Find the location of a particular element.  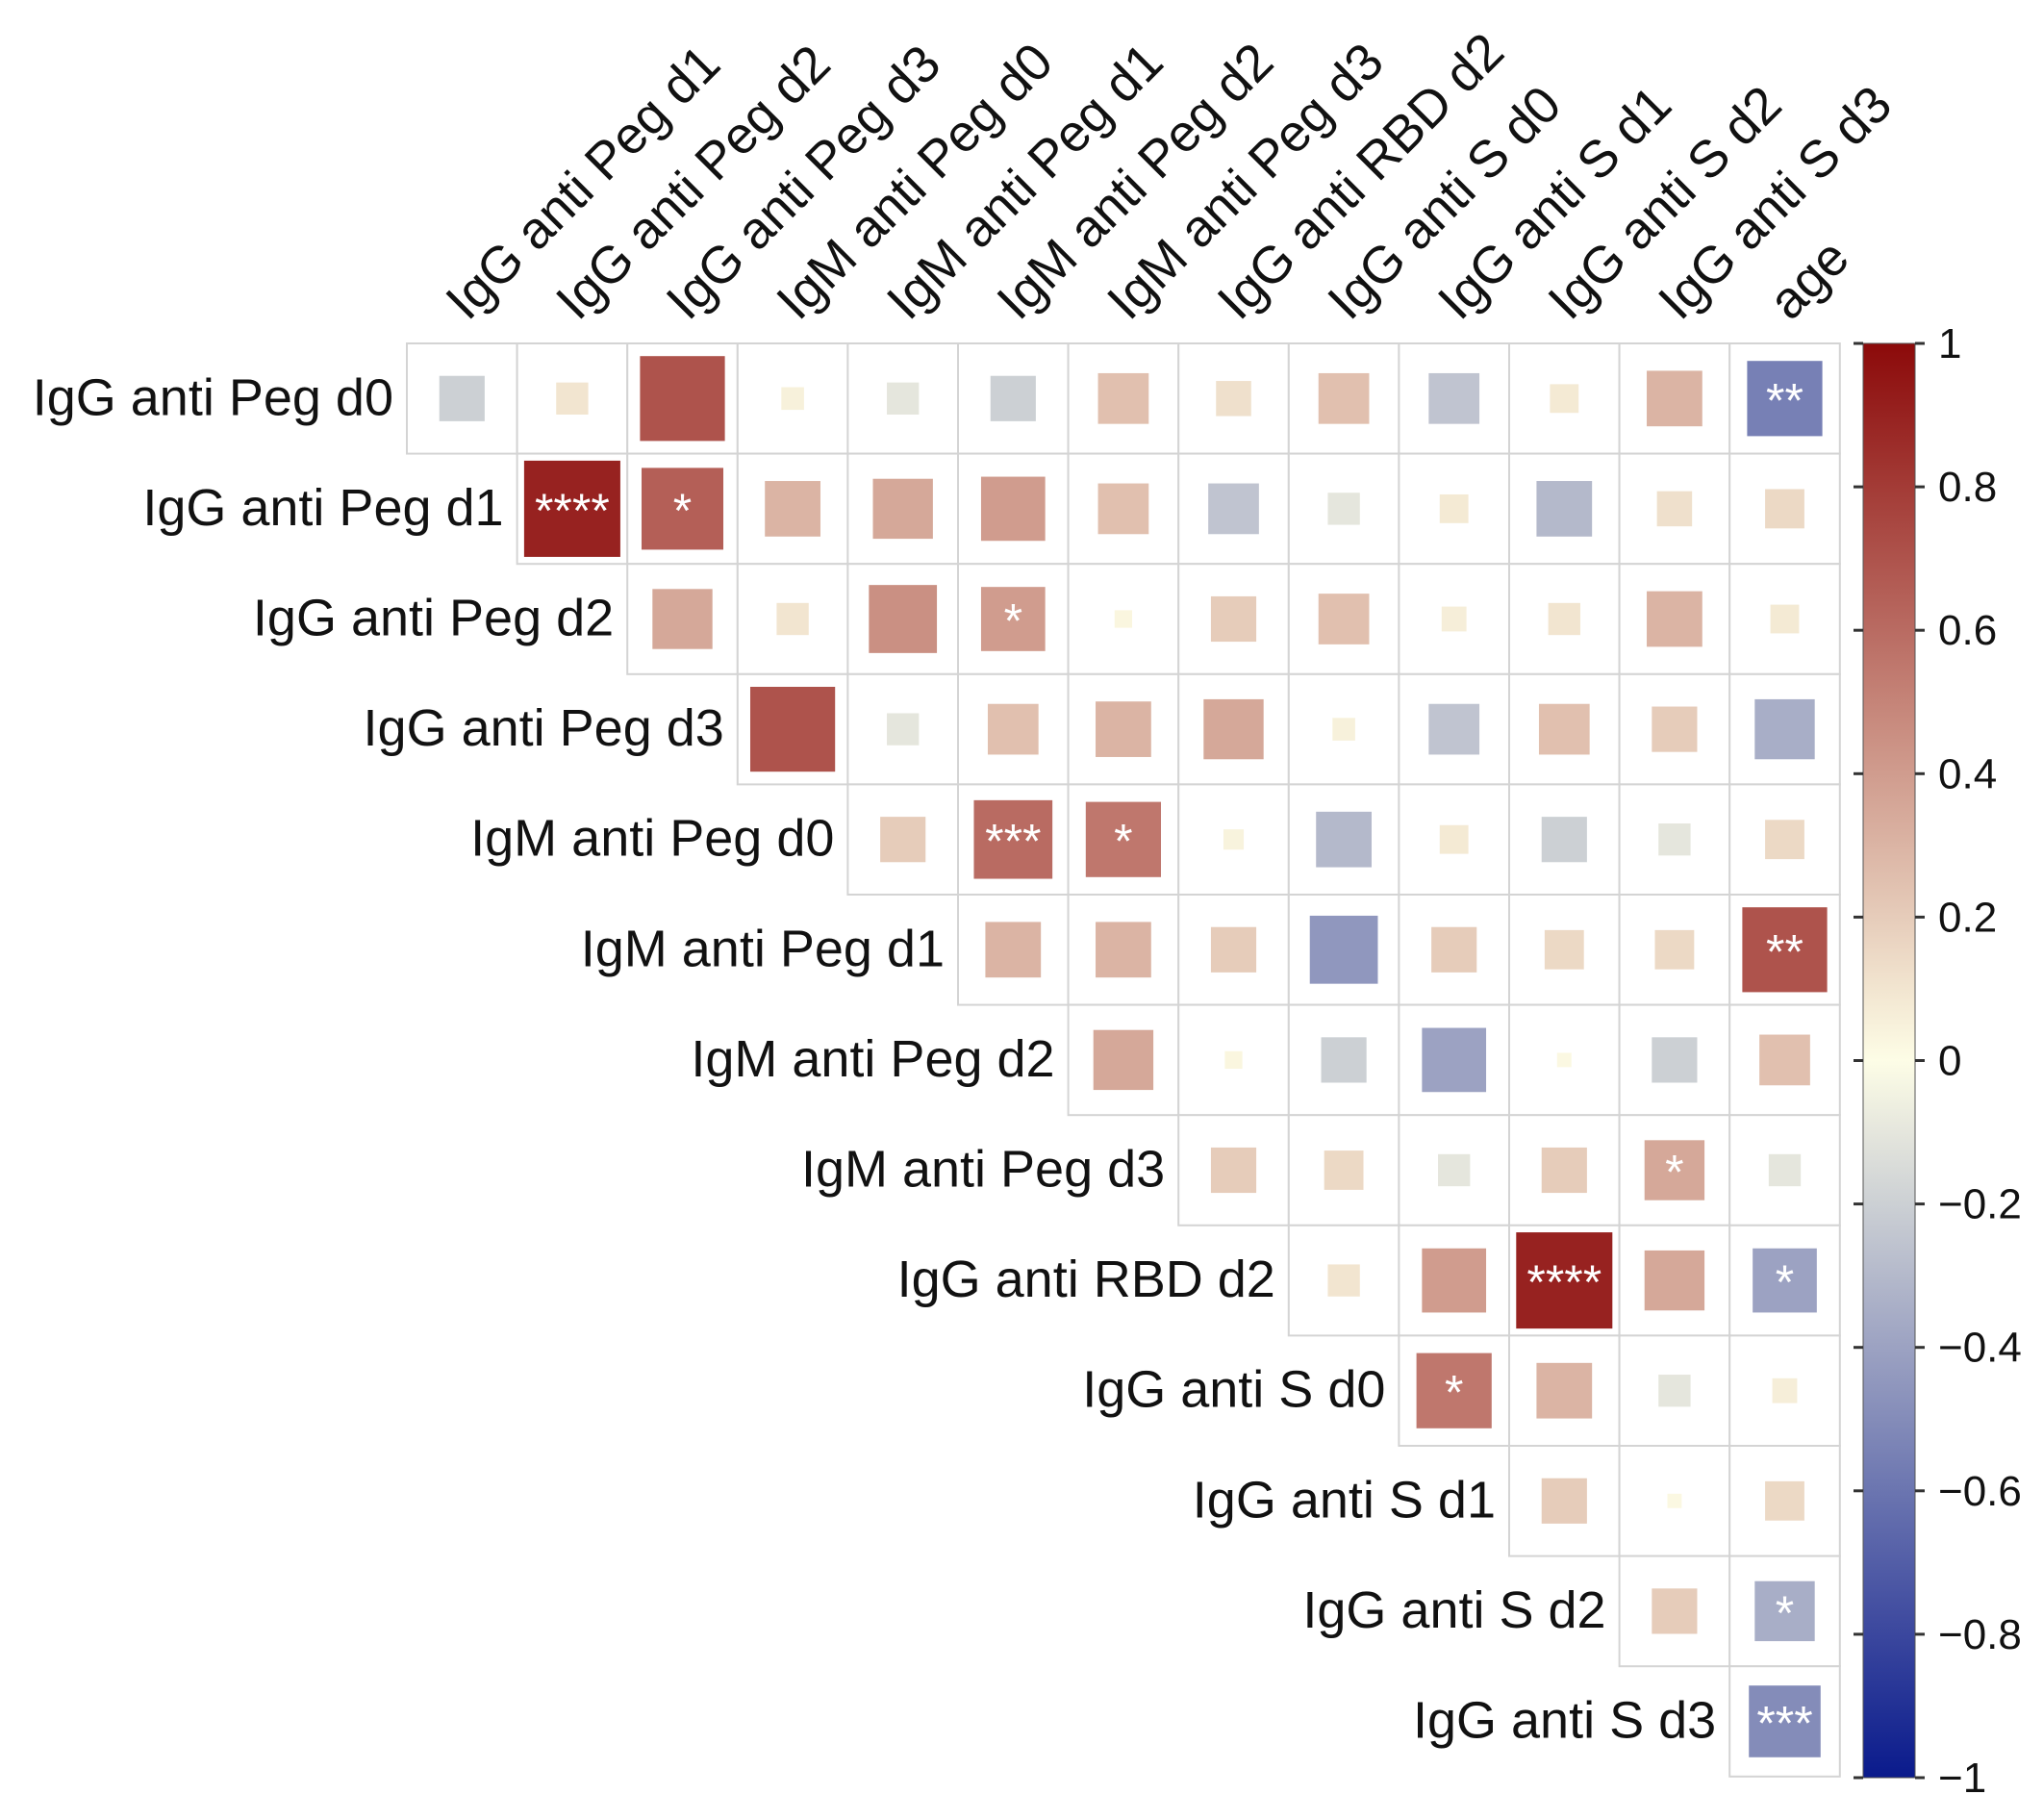

row-label: IgG anti Peg d0 is located at coordinates (213, 397).